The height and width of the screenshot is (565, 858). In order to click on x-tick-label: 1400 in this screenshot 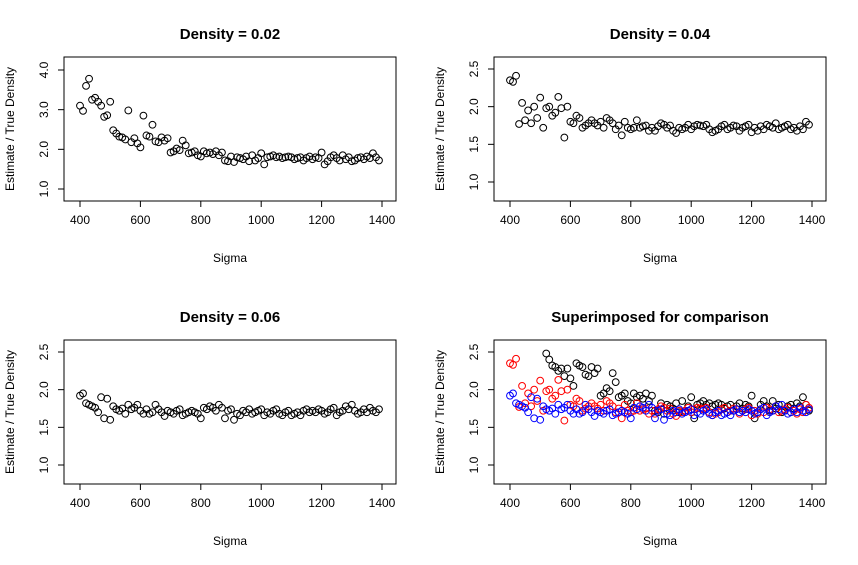, I will do `click(812, 220)`.